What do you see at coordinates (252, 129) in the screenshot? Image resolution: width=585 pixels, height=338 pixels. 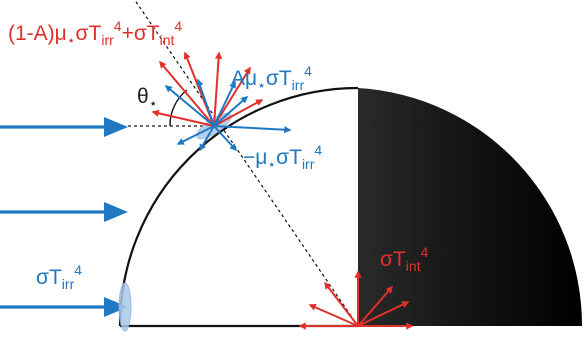 I see `transmitted-ray` at bounding box center [252, 129].